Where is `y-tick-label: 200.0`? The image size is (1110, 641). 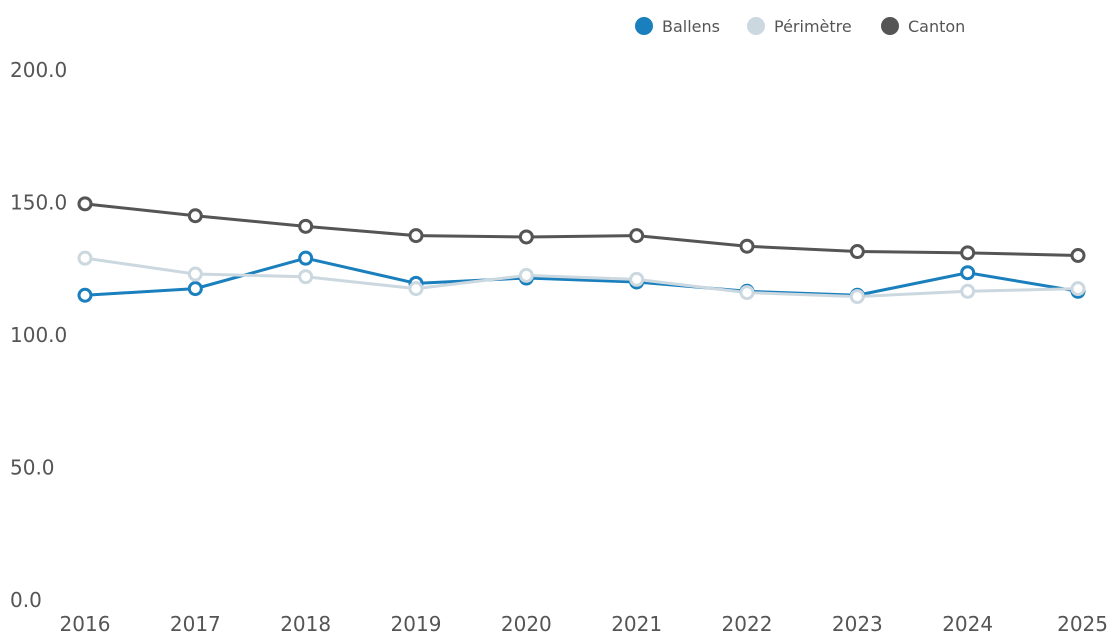
y-tick-label: 200.0 is located at coordinates (38, 70).